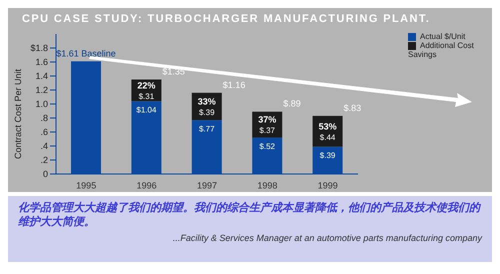 The width and height of the screenshot is (500, 274). I want to click on data-label: $.44, so click(328, 137).